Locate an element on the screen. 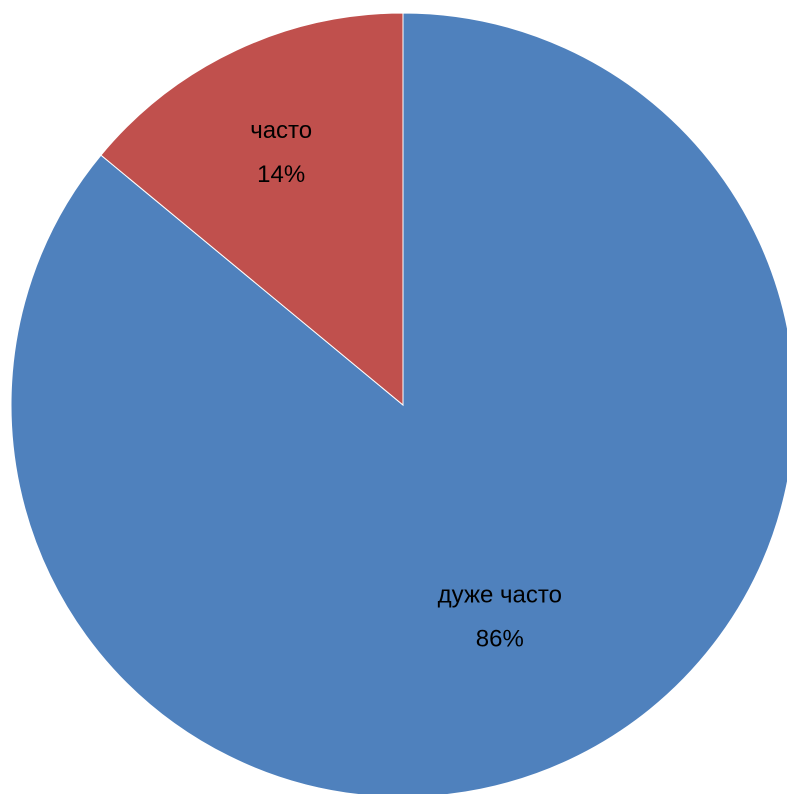 The height and width of the screenshot is (794, 787). label-chasto: часто 14% is located at coordinates (281, 152).